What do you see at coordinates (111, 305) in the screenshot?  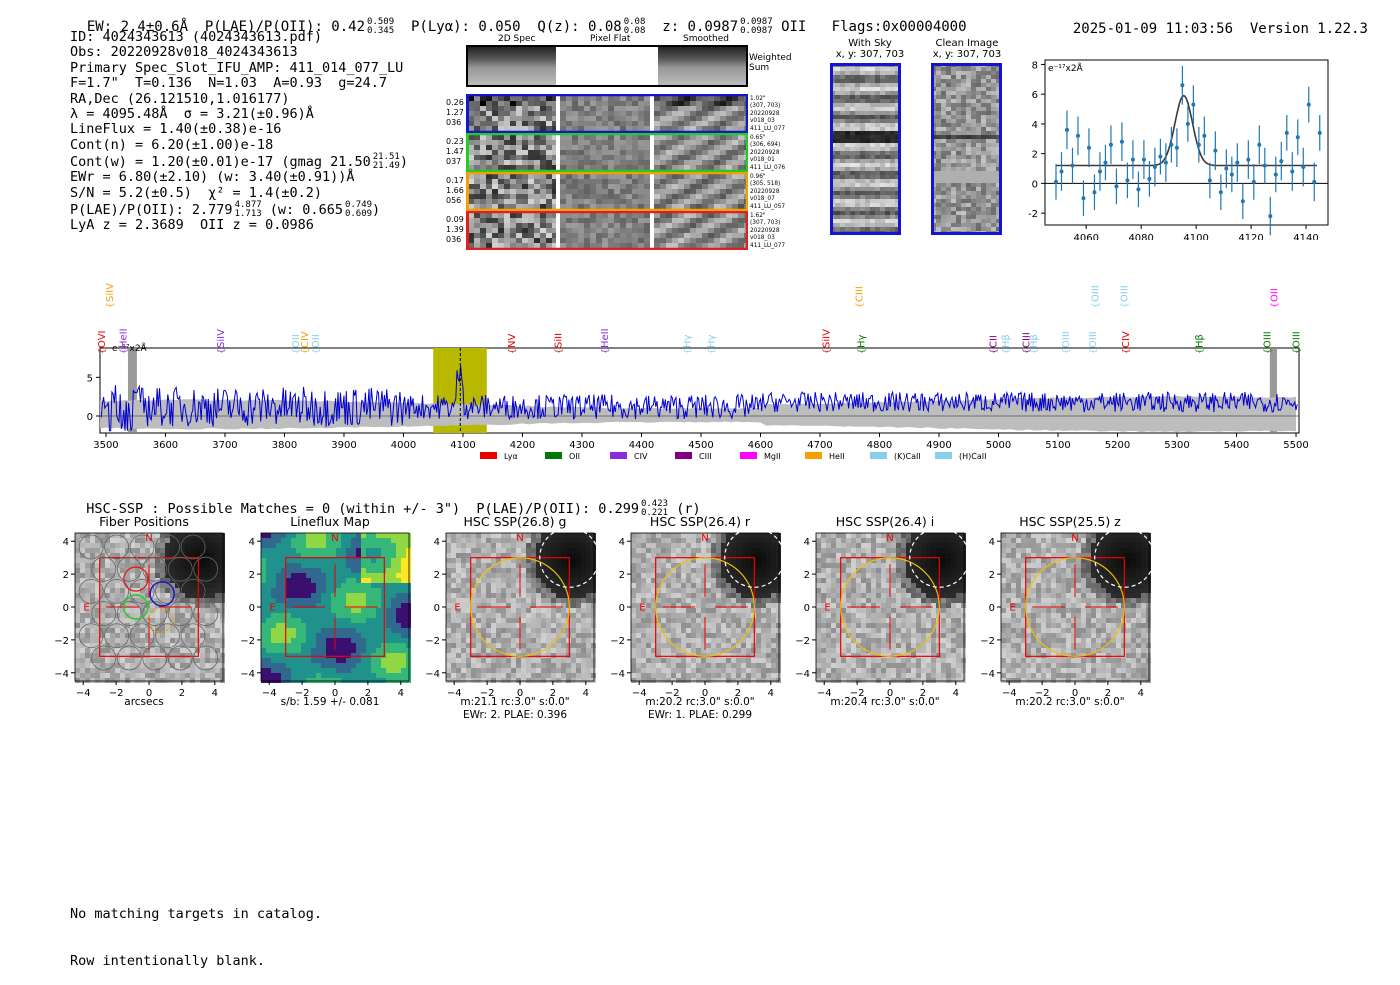 I see `spectral-line-brace: {` at bounding box center [111, 305].